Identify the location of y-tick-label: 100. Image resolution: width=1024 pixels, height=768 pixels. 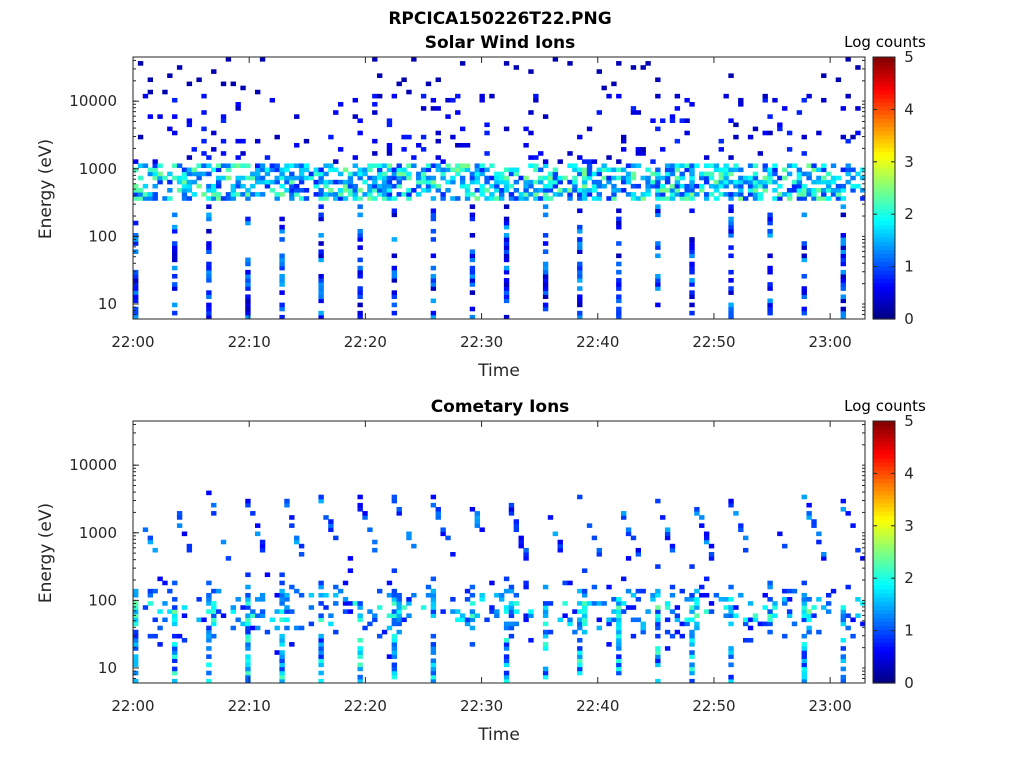
(102, 600).